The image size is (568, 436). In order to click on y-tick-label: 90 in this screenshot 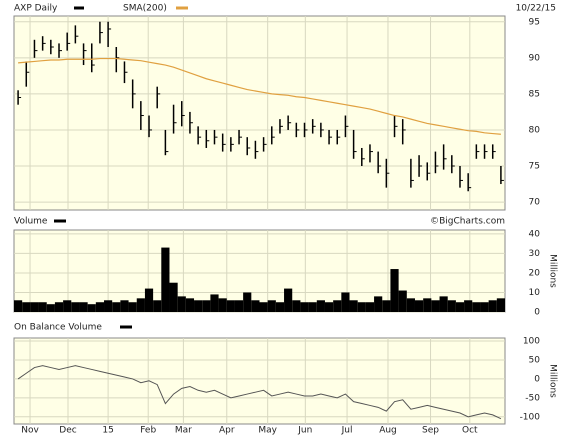, I will do `click(535, 58)`.